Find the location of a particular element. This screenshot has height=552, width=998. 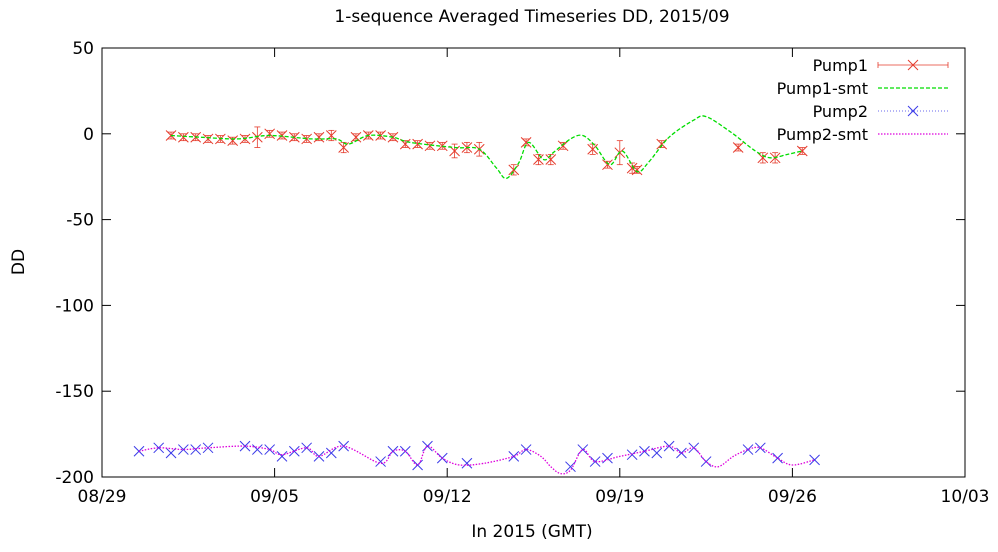

x-tick-label: 09/26 is located at coordinates (792, 497).